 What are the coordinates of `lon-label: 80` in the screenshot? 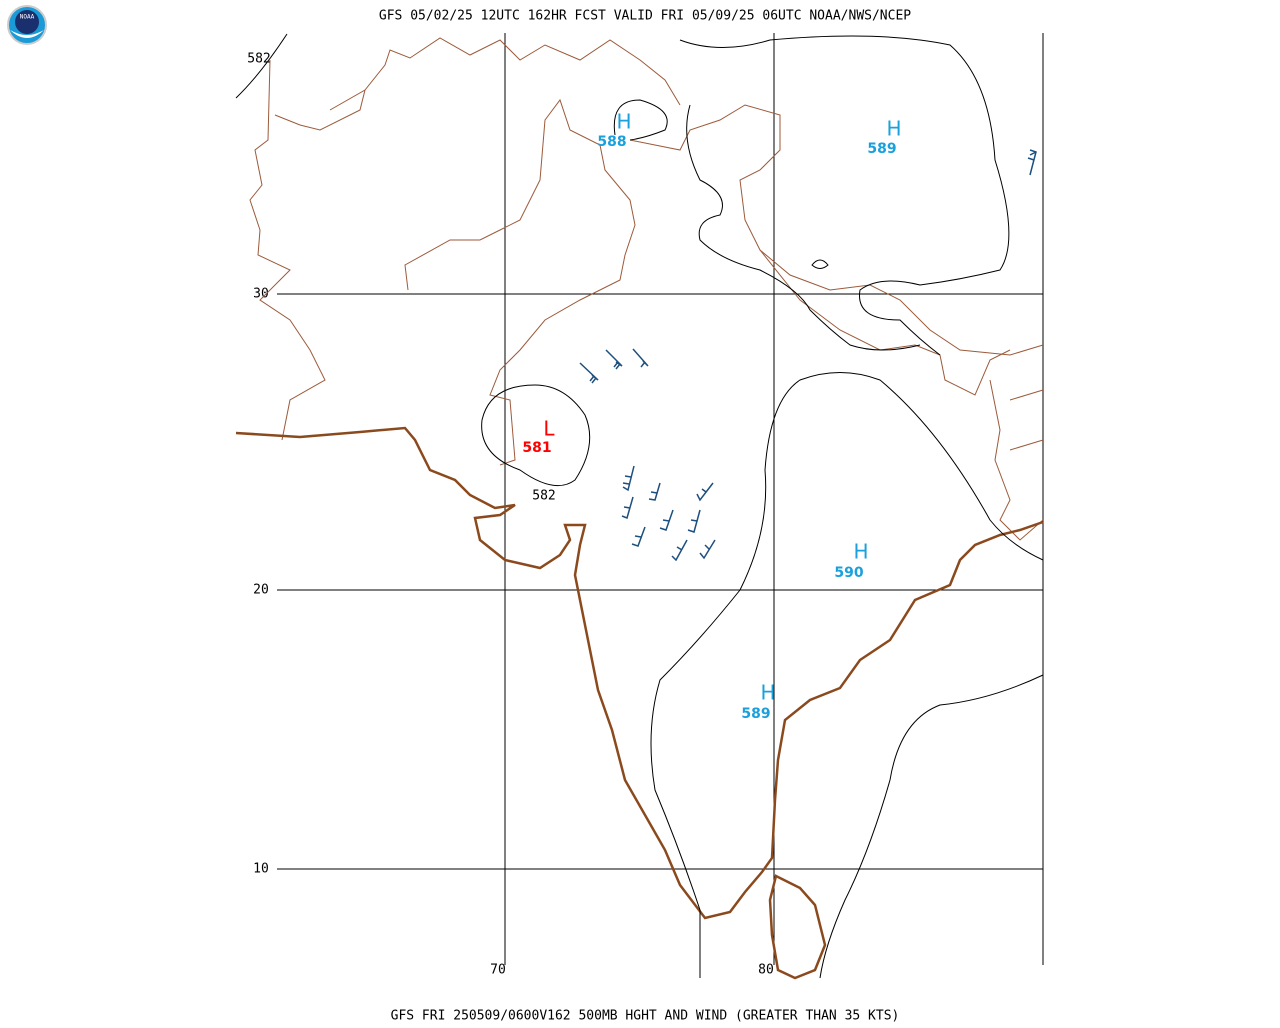 It's located at (766, 970).